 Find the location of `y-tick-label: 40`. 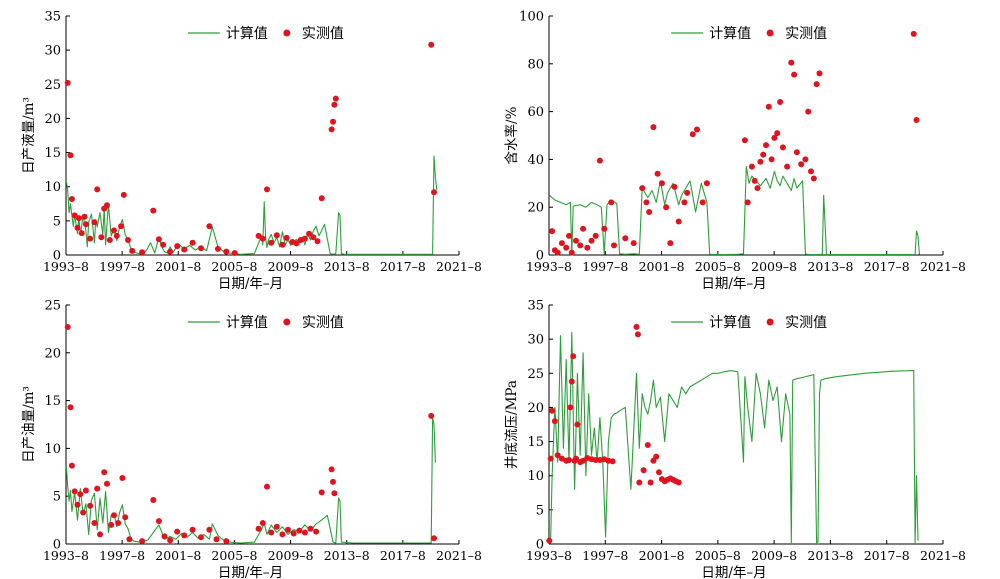

y-tick-label: 40 is located at coordinates (535, 160).